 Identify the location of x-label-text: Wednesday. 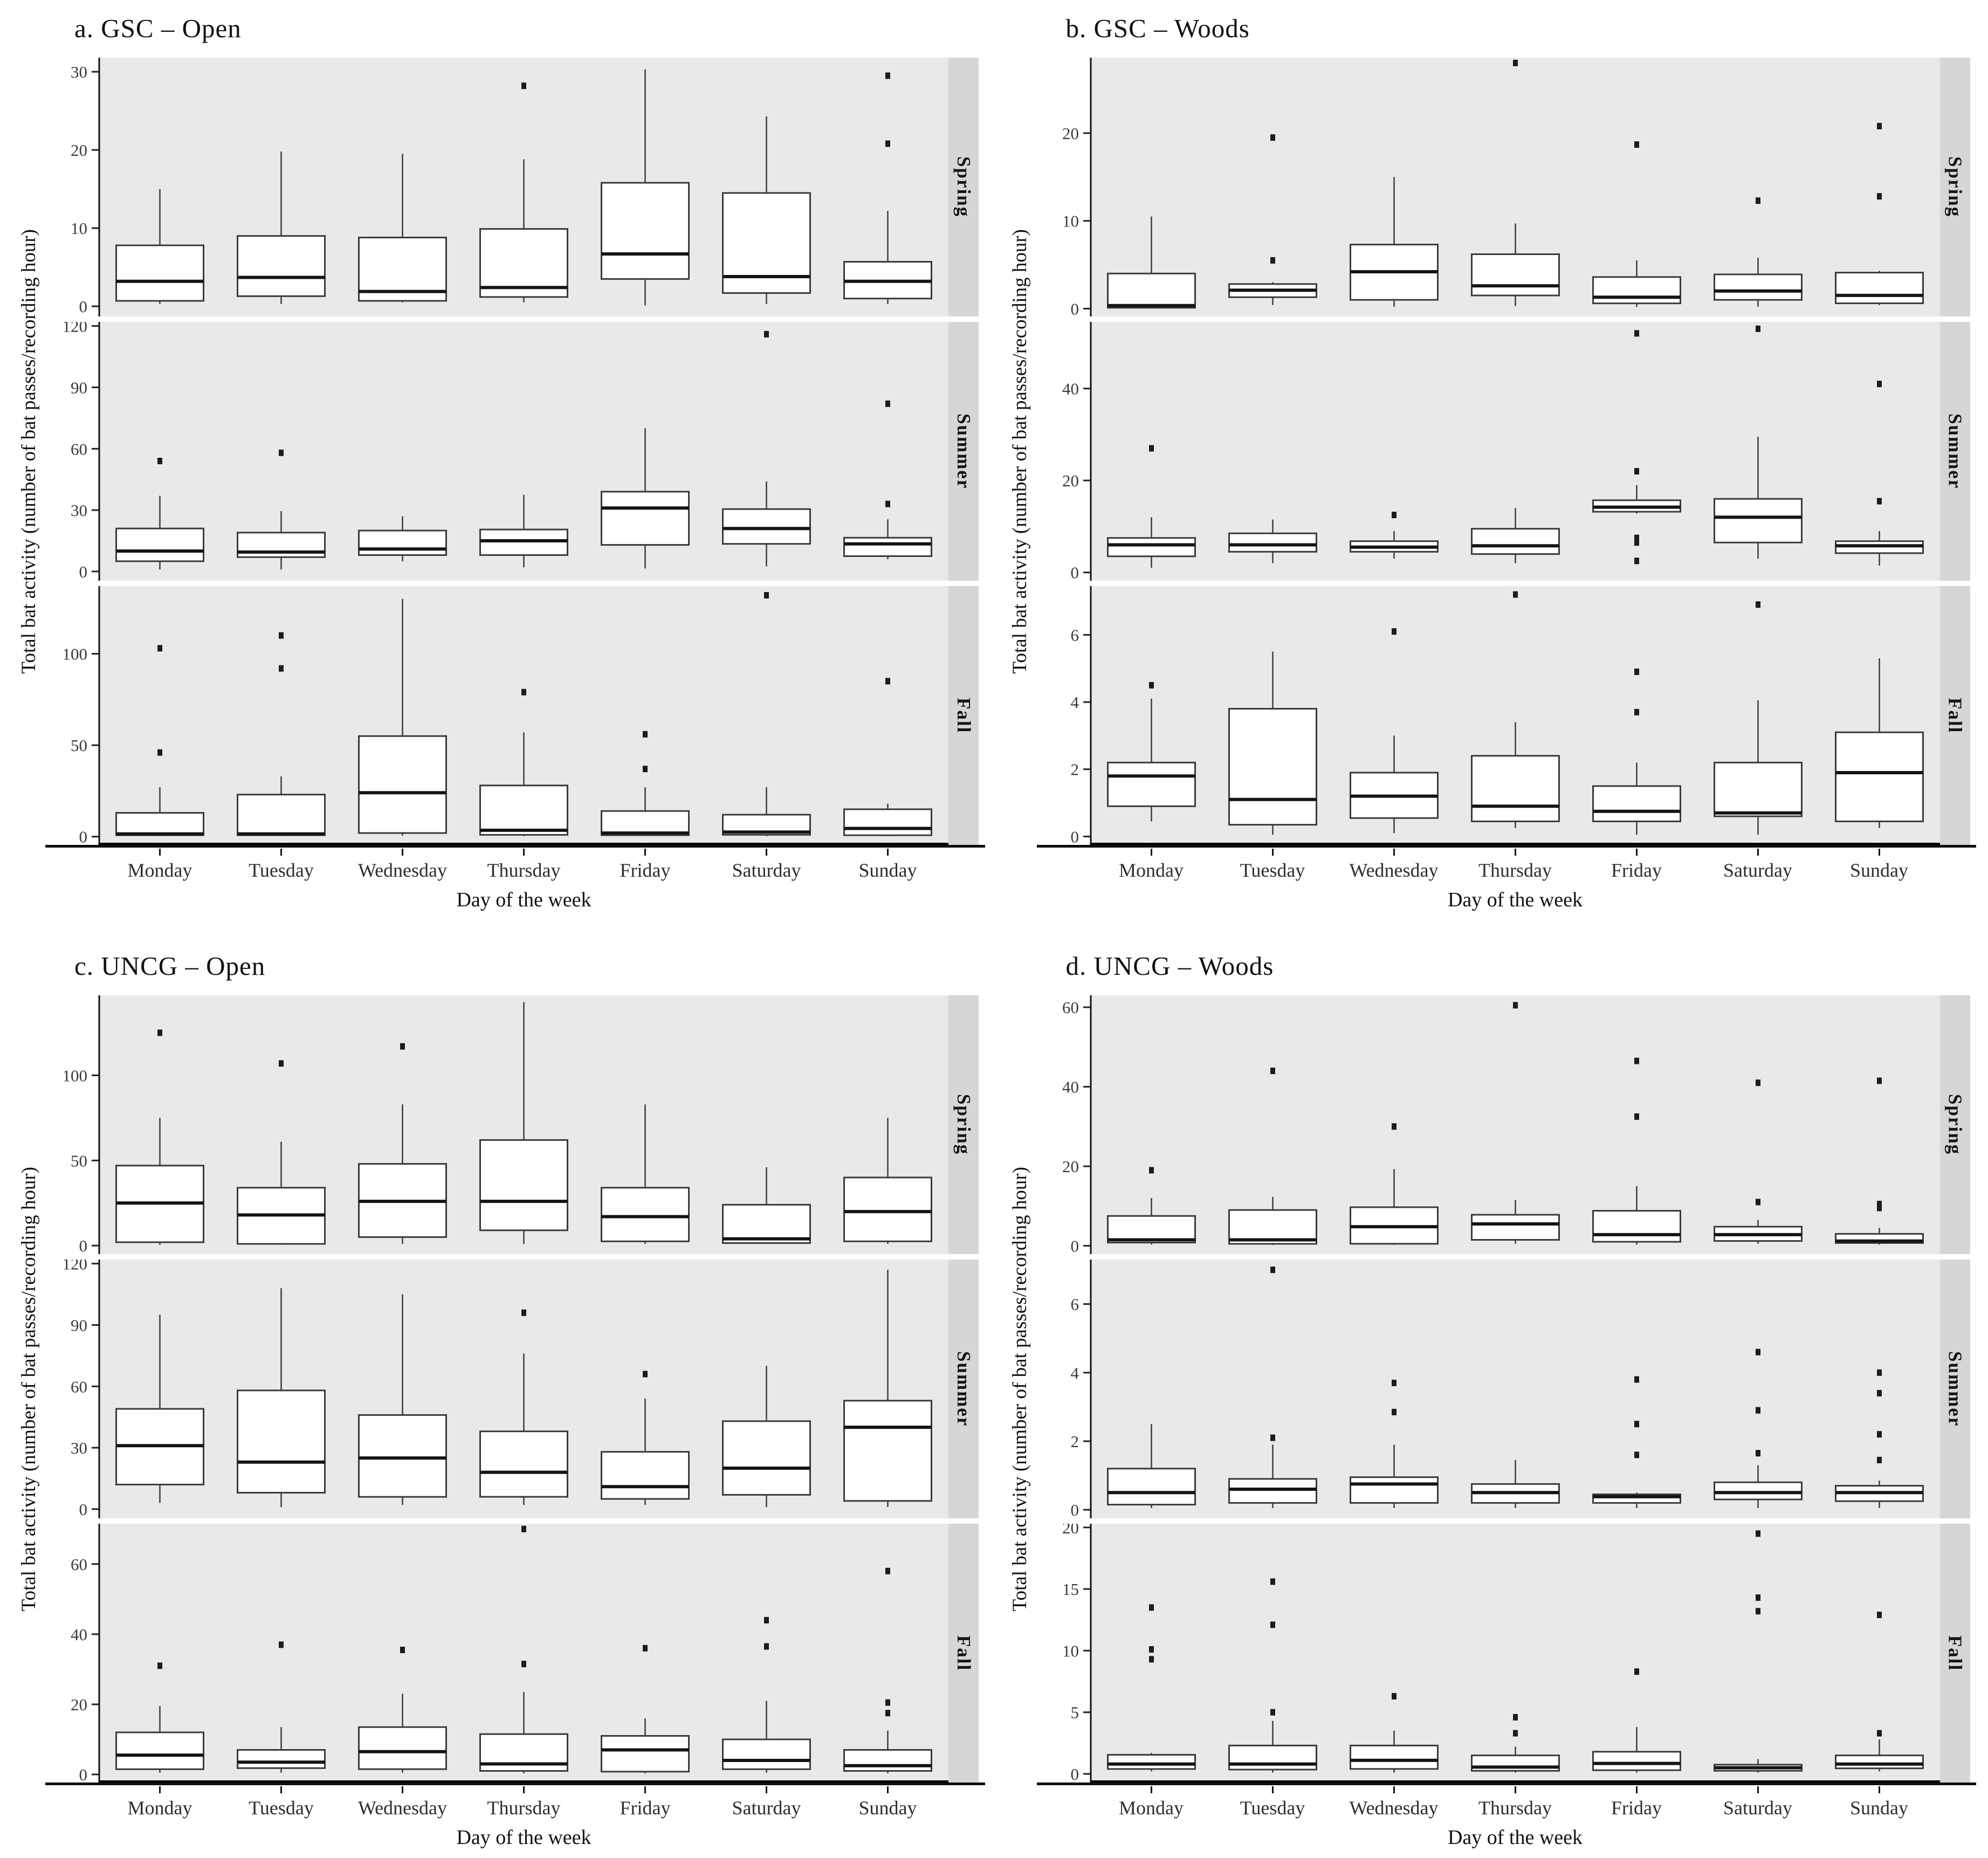
(1394, 870).